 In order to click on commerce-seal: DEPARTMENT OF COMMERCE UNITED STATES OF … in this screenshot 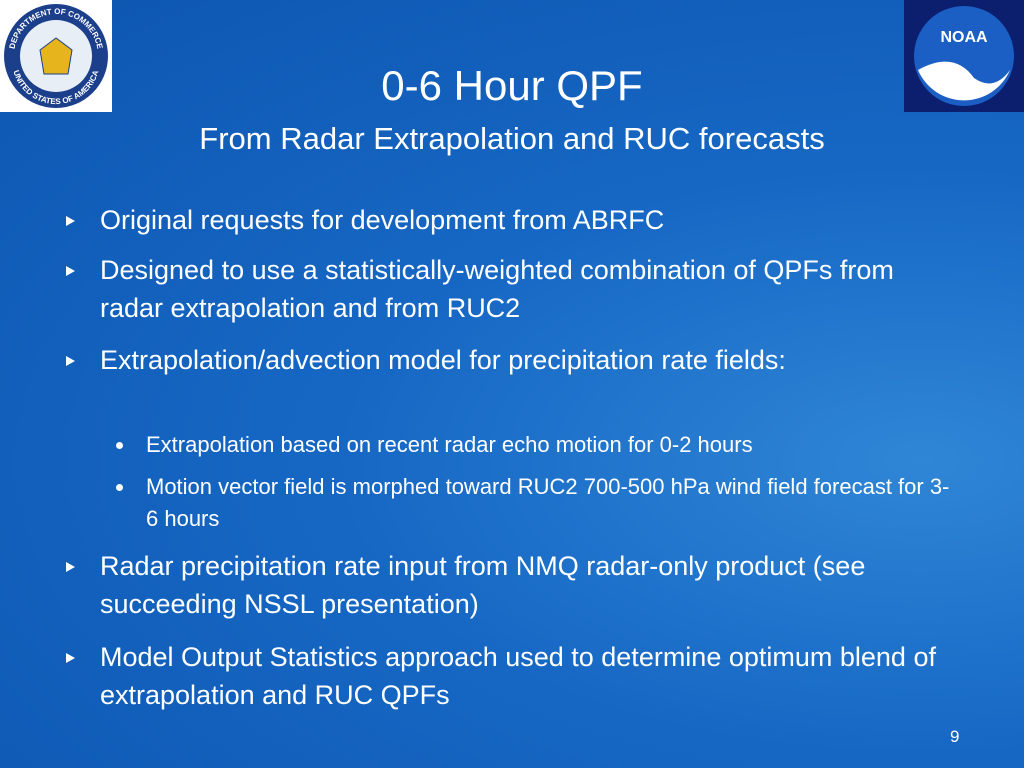, I will do `click(56, 56)`.